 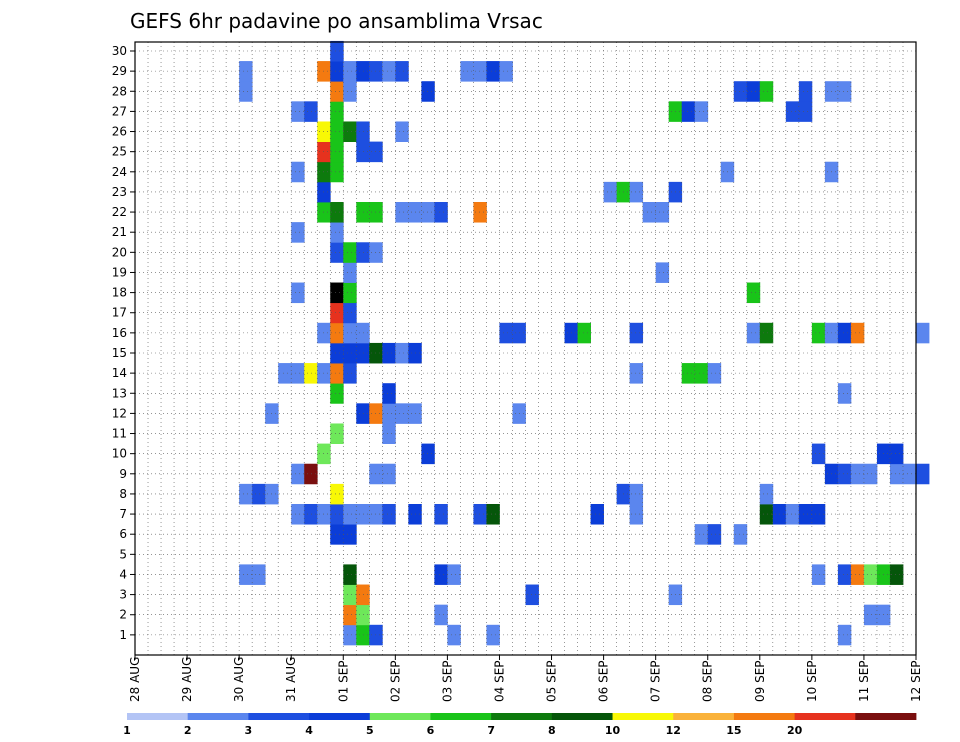 What do you see at coordinates (119, 212) in the screenshot?
I see `y-tick-label: 22` at bounding box center [119, 212].